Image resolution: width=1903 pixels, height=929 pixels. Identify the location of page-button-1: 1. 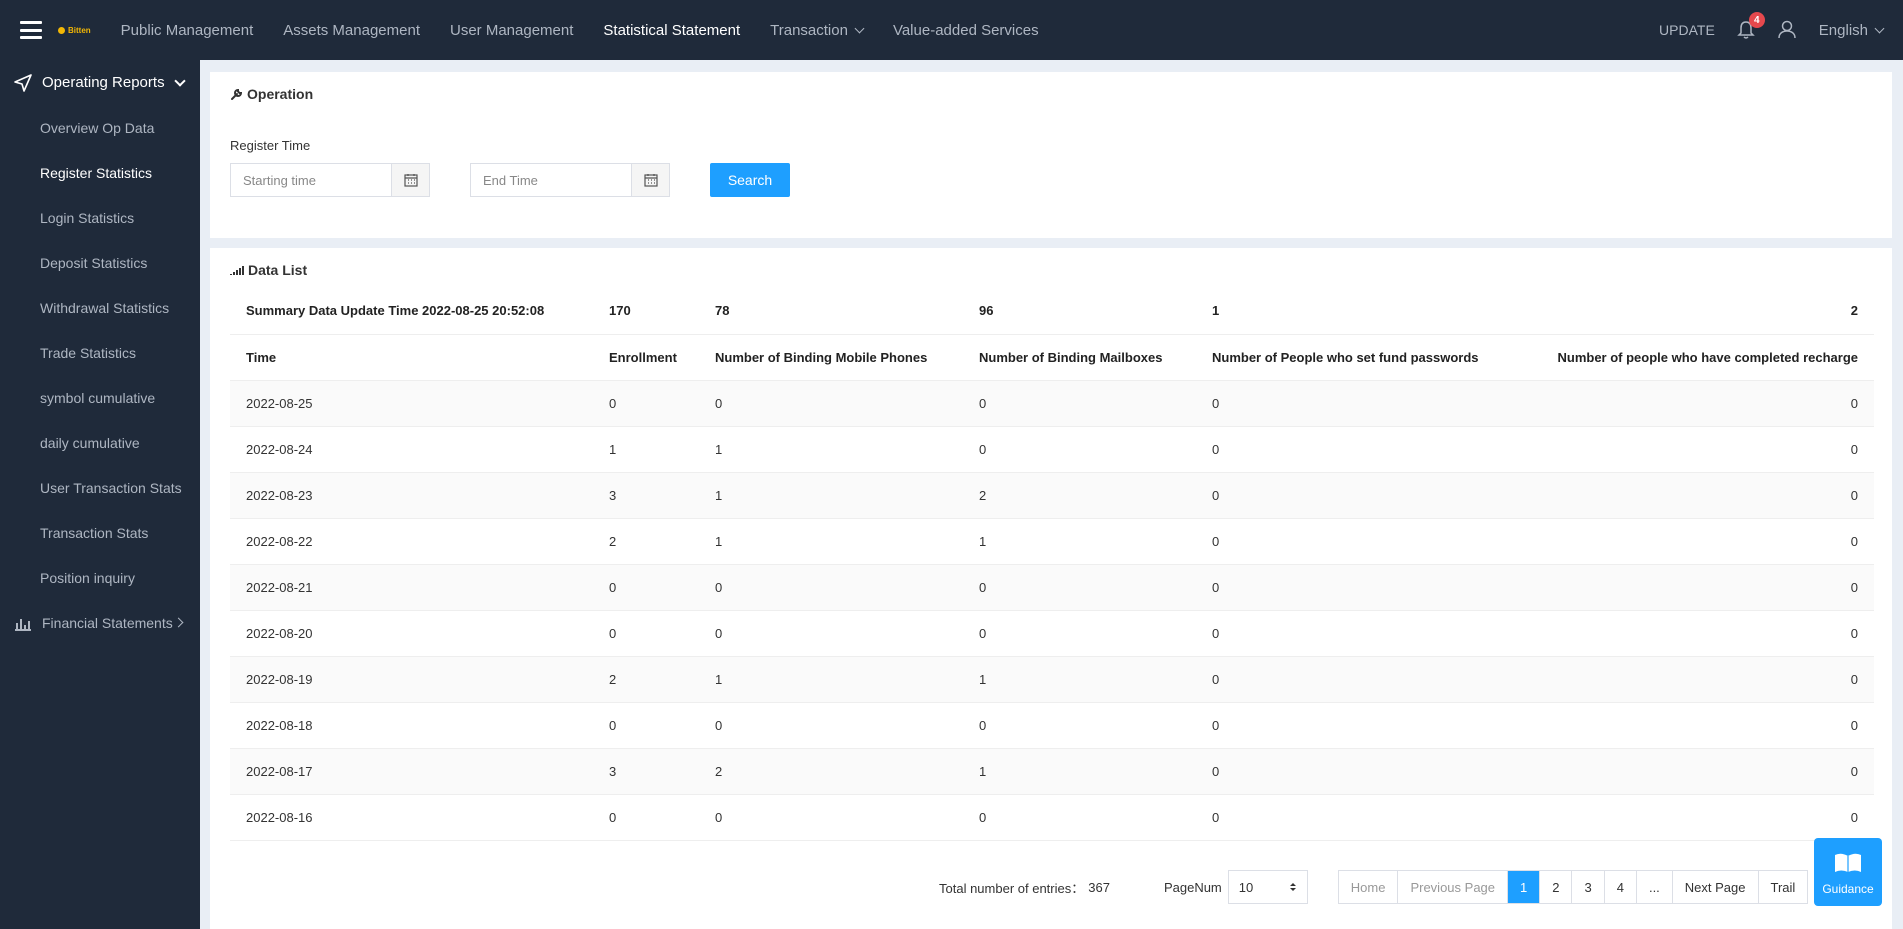
(1524, 887).